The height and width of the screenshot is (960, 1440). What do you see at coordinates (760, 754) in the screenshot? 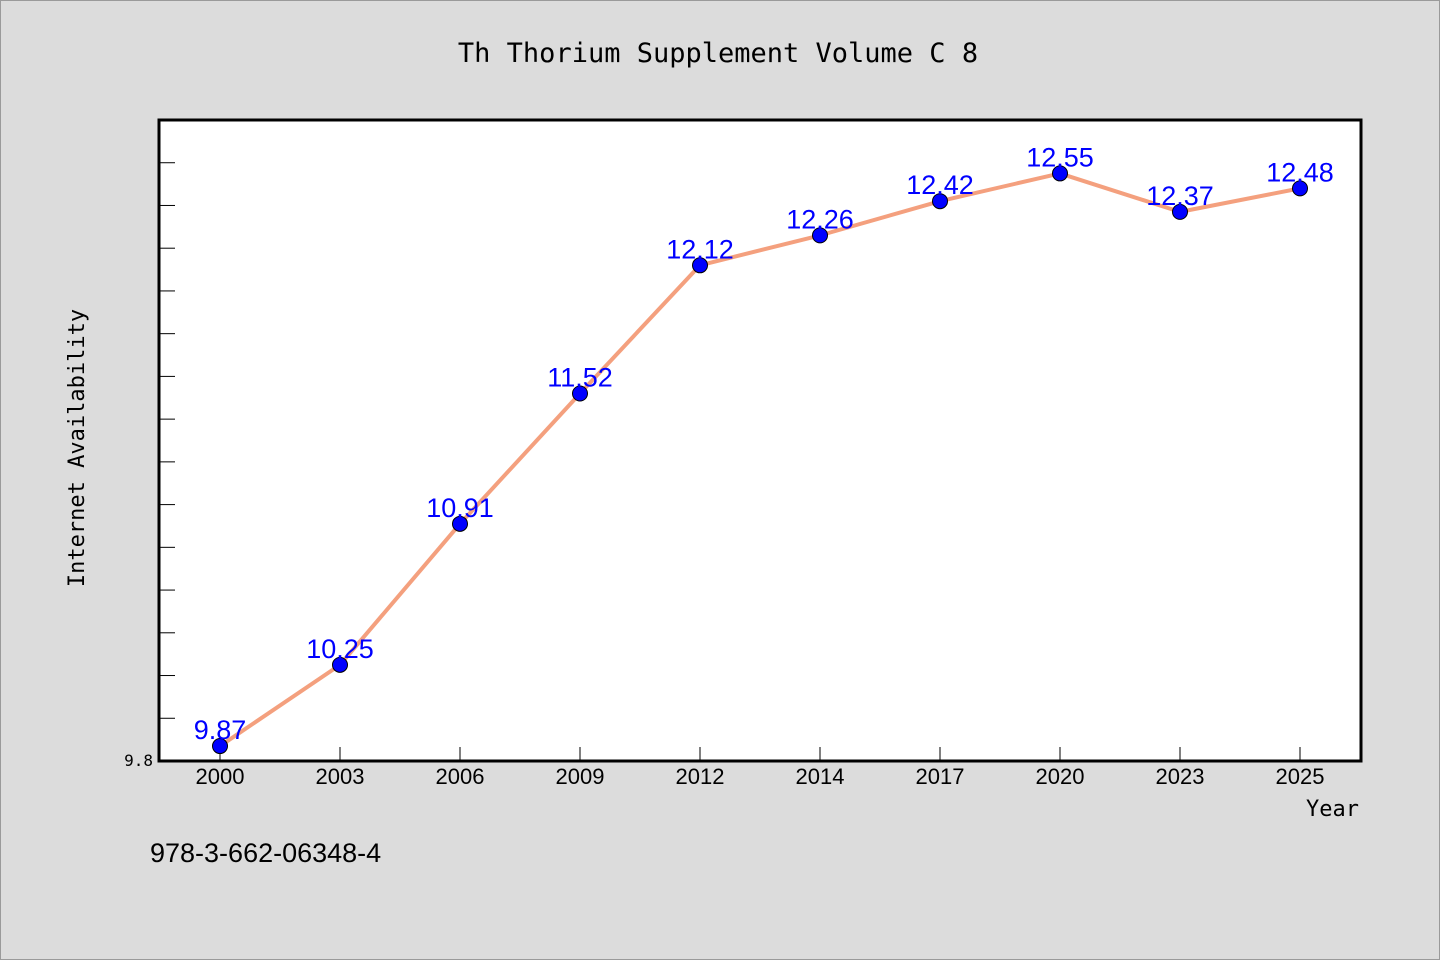
I see `x-axis-ticks` at bounding box center [760, 754].